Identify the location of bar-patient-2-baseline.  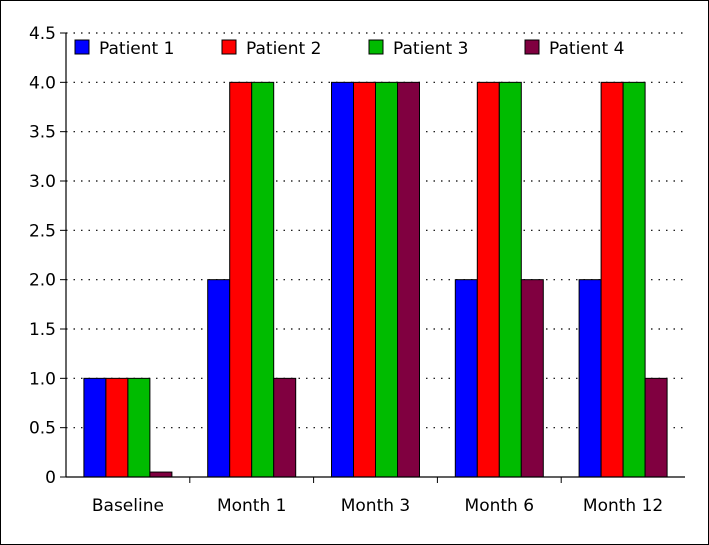
(117, 427).